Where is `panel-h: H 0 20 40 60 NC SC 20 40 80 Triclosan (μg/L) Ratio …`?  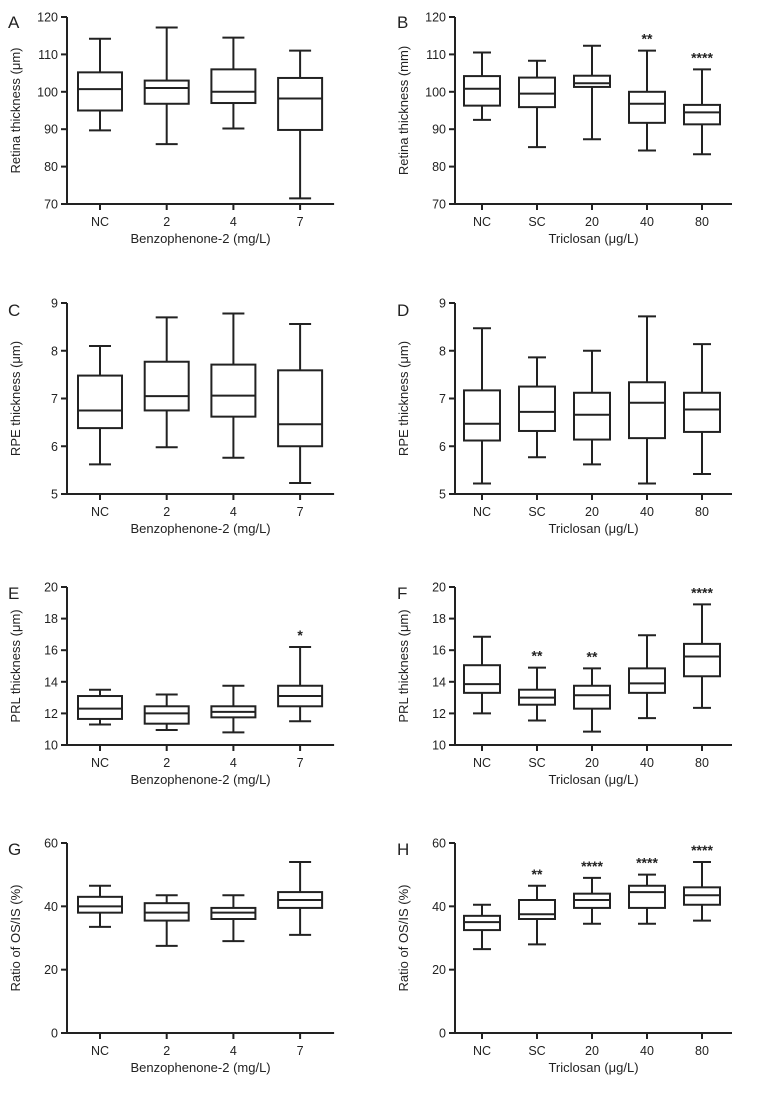
panel-h: H 0 20 40 60 NC SC 20 40 80 Triclosan (μg/L) Ratio … is located at coordinates (564, 956).